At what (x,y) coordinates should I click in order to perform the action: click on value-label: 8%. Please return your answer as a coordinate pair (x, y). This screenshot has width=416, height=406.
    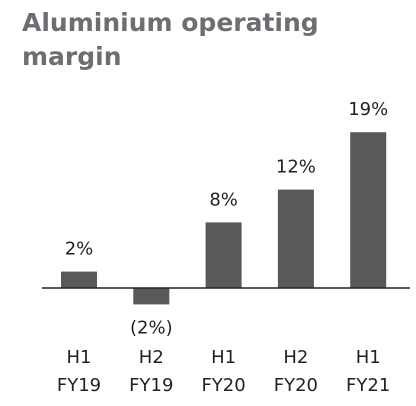
    Looking at the image, I should click on (223, 199).